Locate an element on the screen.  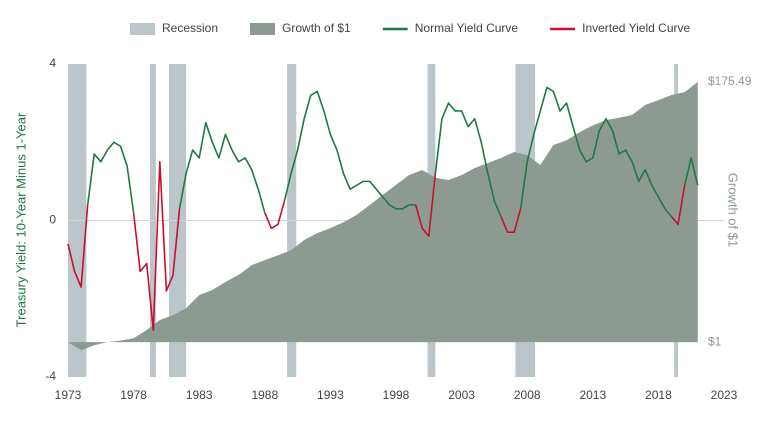
x-tick-label: 1998 is located at coordinates (396, 395).